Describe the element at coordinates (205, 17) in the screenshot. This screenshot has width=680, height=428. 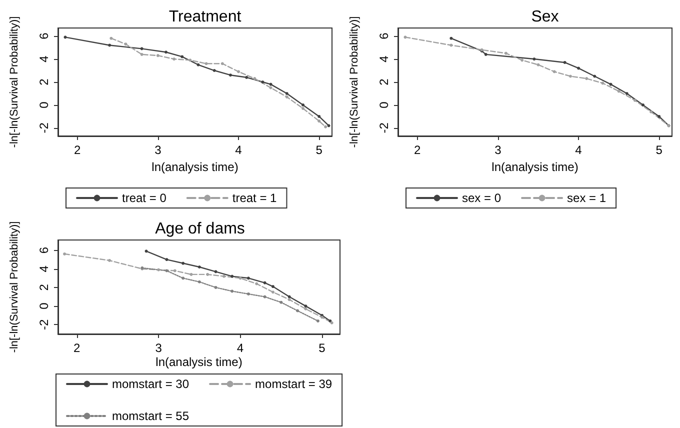
I see `chart-title: Treatment` at that location.